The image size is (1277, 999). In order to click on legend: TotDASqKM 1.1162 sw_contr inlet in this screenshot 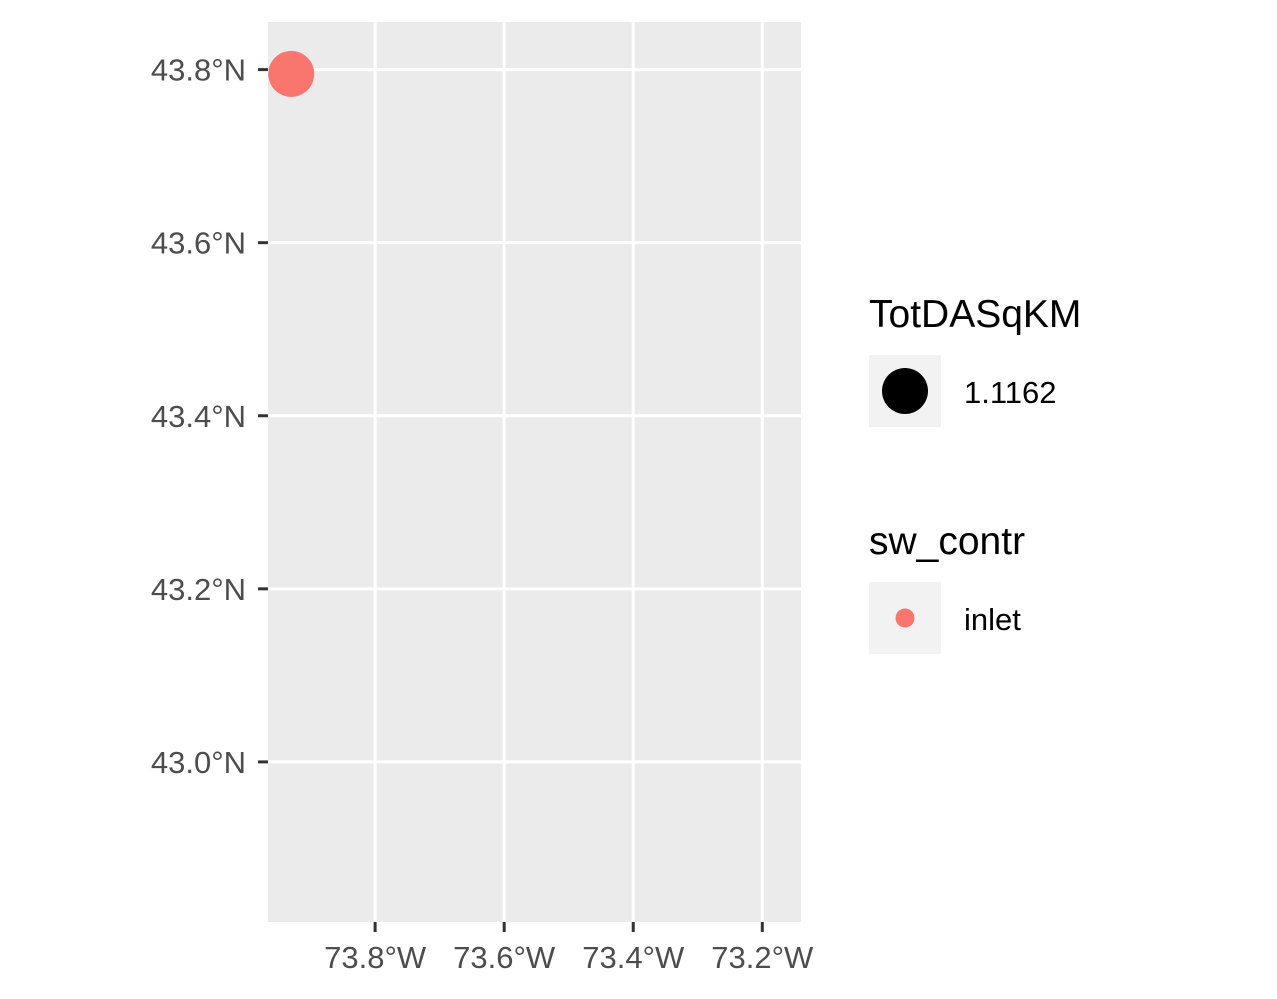, I will do `click(975, 473)`.